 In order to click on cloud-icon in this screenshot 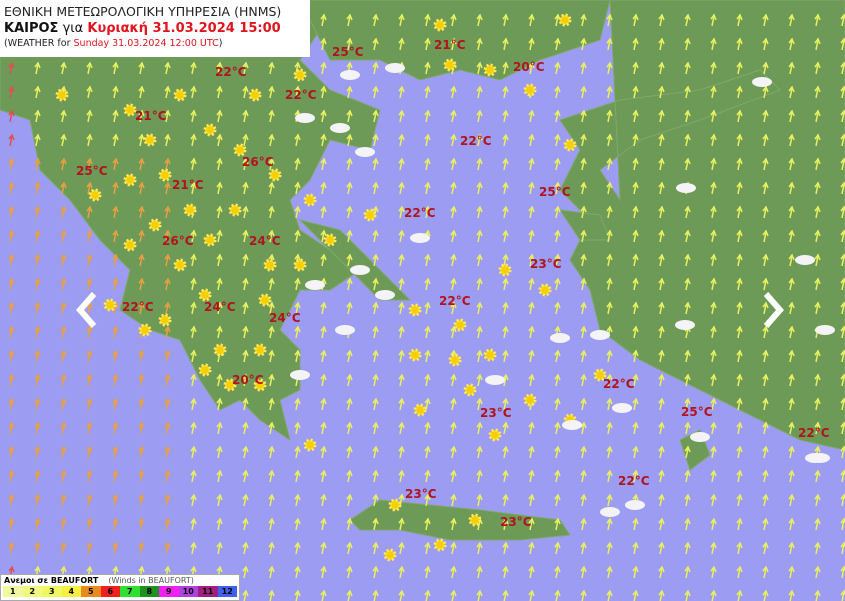, I will do `click(300, 375)`.